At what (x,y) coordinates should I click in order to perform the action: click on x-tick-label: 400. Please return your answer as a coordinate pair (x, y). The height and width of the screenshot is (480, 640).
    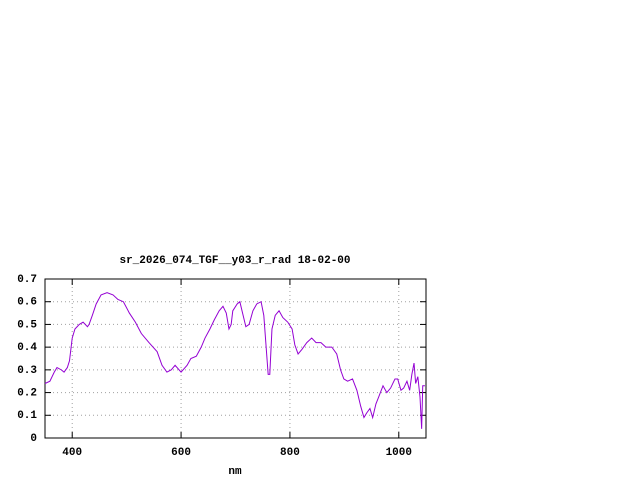
    Looking at the image, I should click on (72, 453).